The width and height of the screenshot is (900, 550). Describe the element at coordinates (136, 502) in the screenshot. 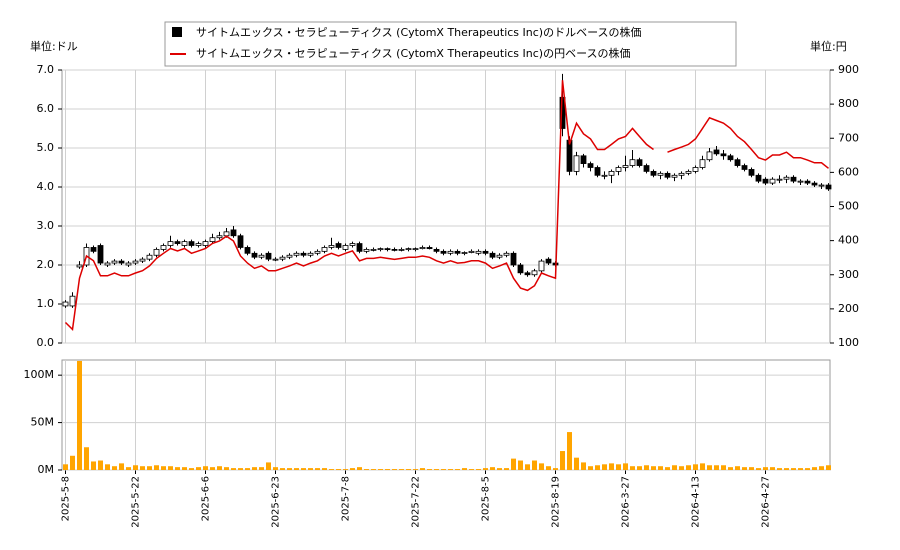

I see `x-tick-label: 2025-5-22` at that location.